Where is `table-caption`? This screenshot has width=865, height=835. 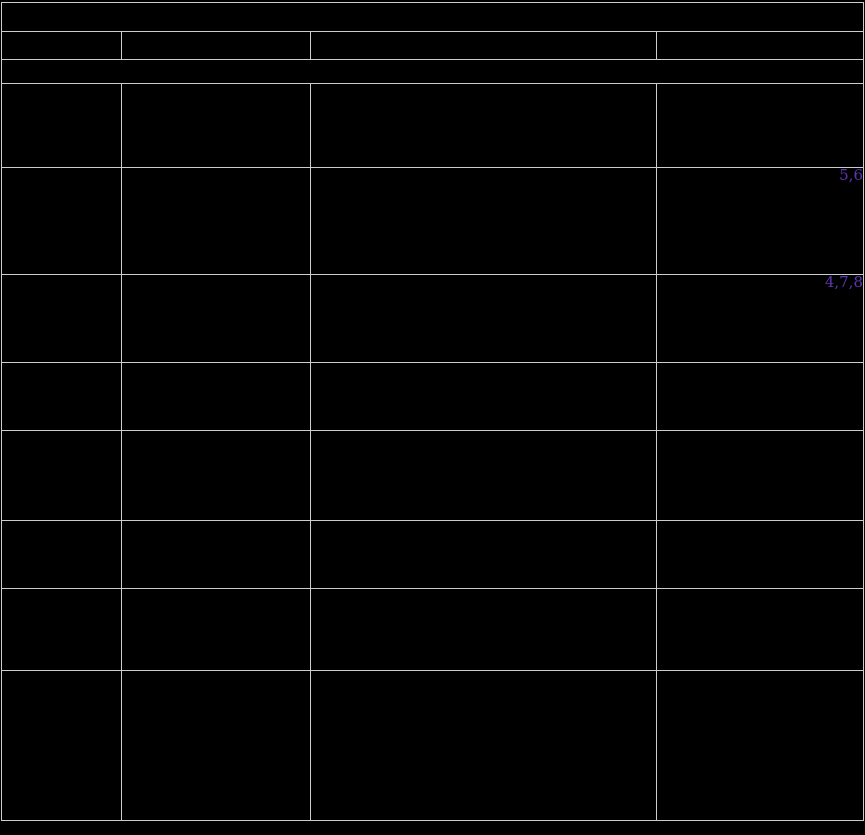
table-caption is located at coordinates (432, 17).